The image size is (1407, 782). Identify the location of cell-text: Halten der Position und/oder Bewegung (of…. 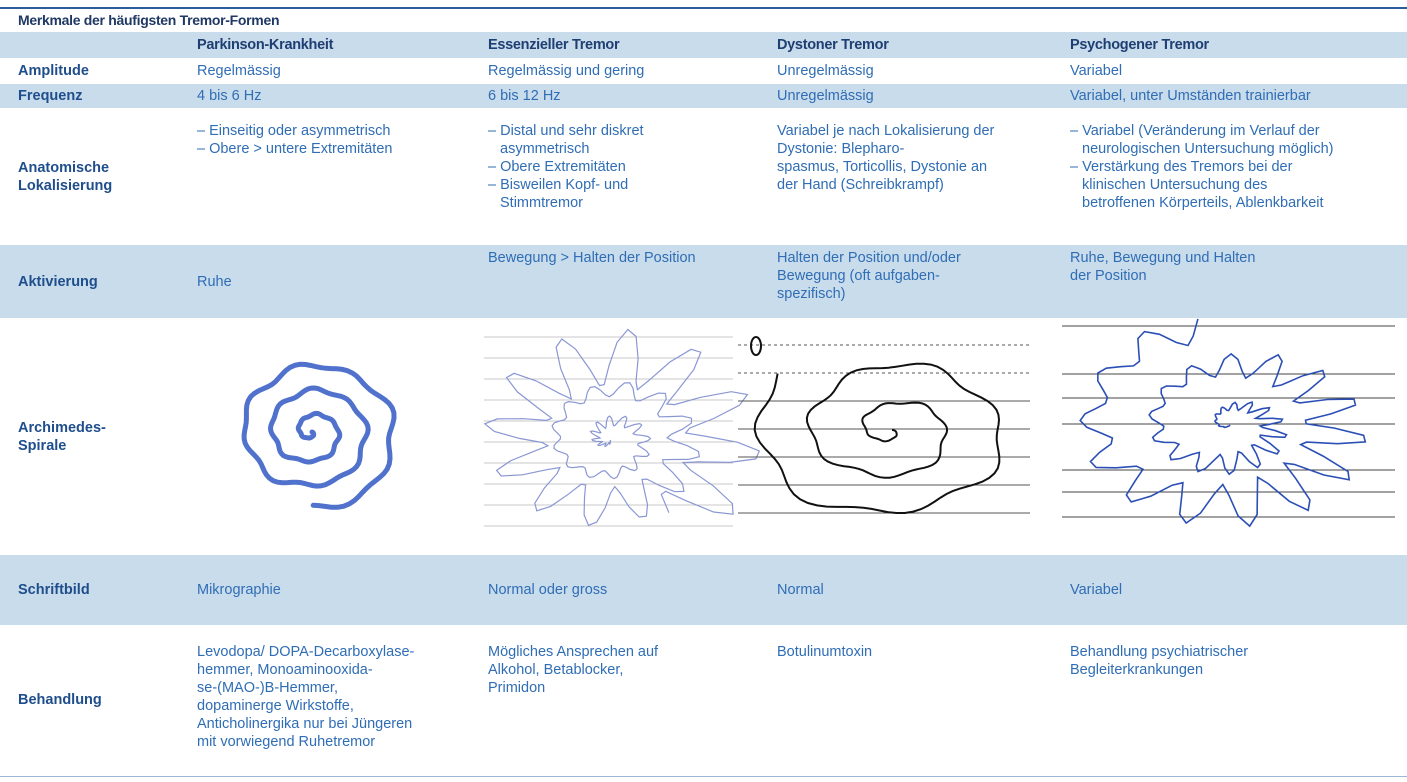
(869, 276).